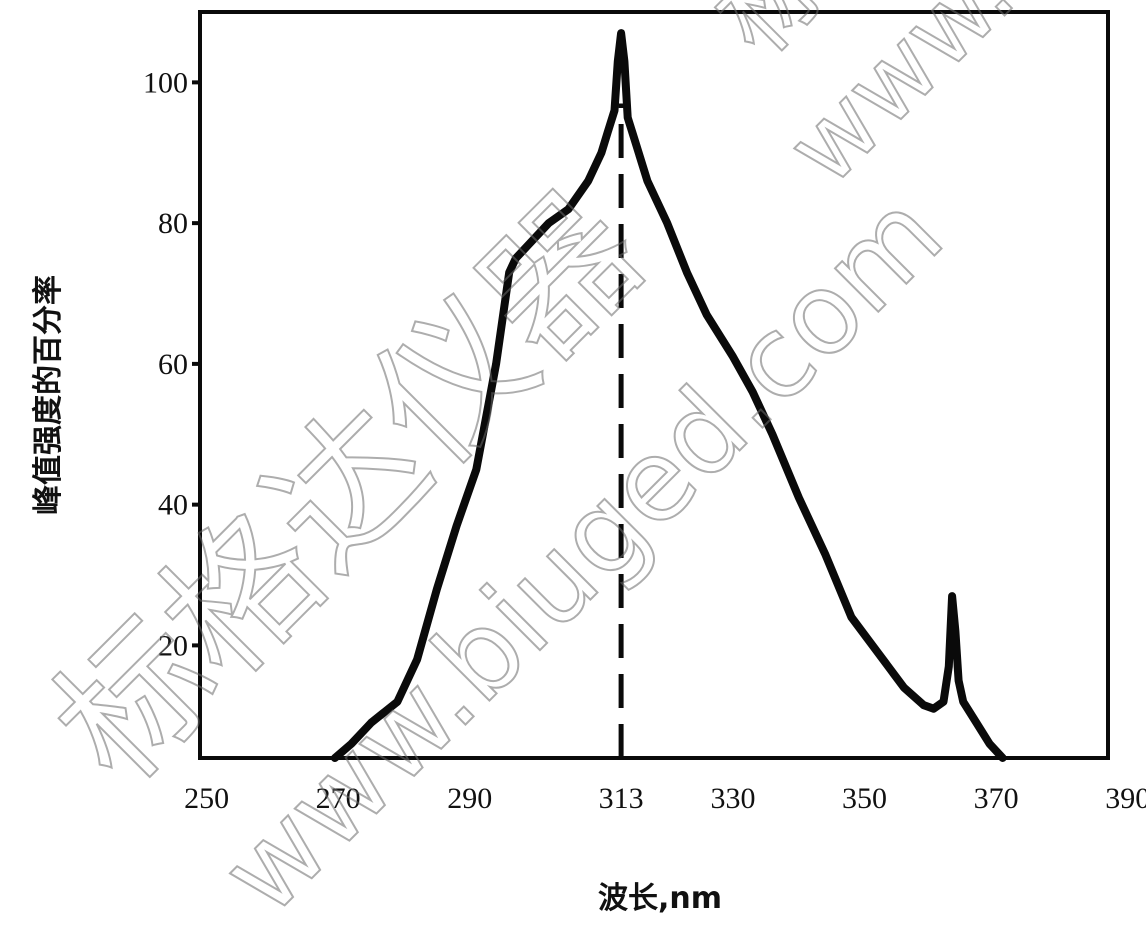 The image size is (1146, 930). What do you see at coordinates (173, 223) in the screenshot?
I see `y-tick-label: 80` at bounding box center [173, 223].